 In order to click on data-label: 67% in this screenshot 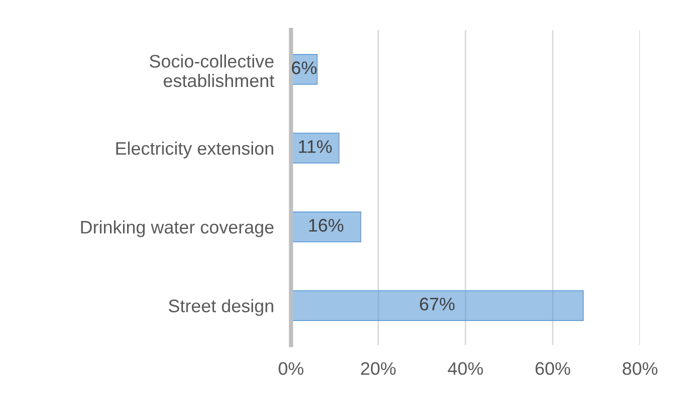, I will do `click(437, 304)`.